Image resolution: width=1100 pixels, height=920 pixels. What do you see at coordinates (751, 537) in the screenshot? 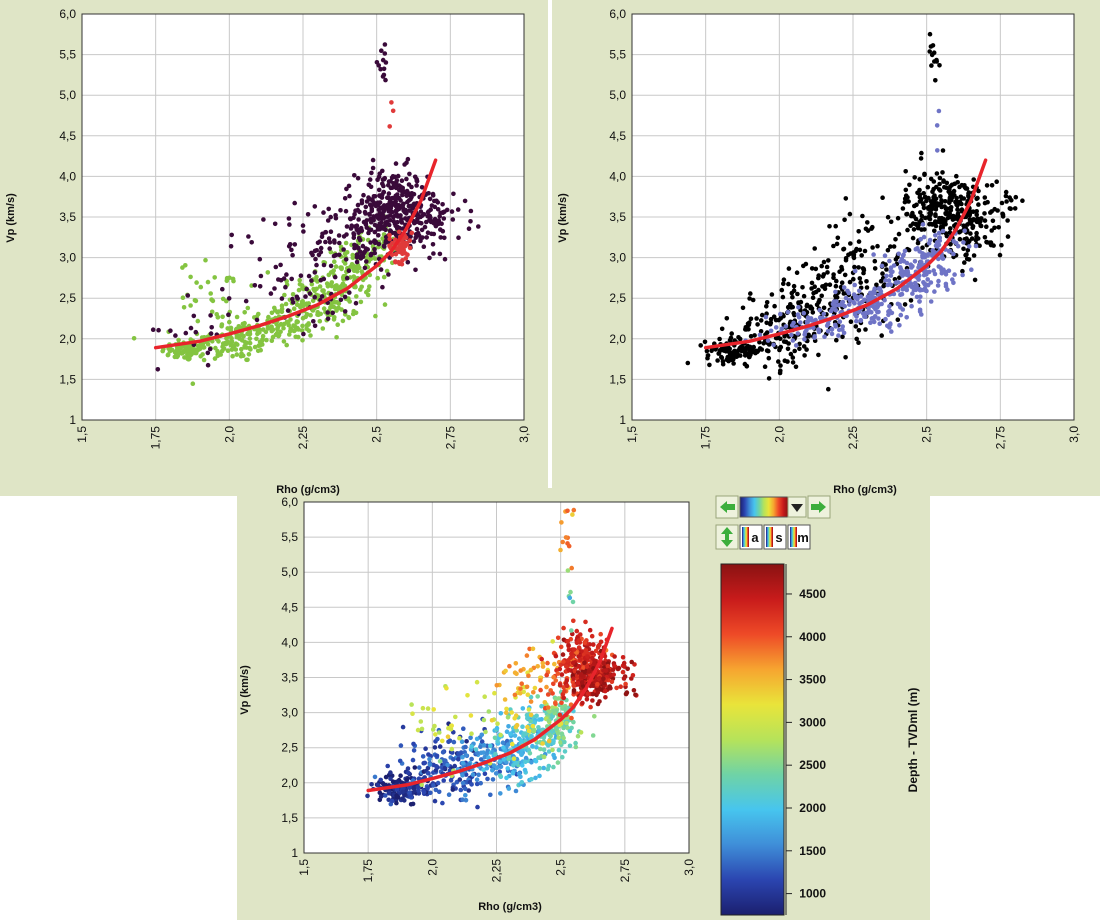
I see `button-a: a` at bounding box center [751, 537].